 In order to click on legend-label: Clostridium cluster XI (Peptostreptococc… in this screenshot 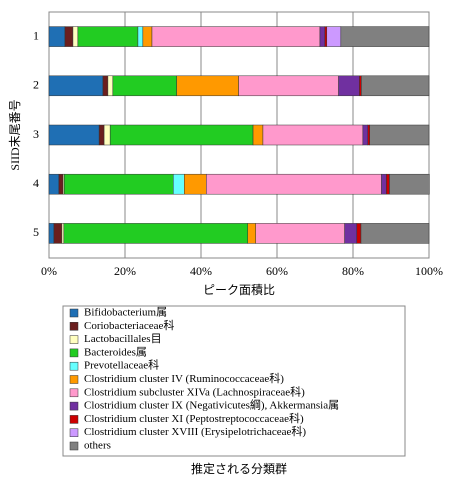, I will do `click(194, 418)`.